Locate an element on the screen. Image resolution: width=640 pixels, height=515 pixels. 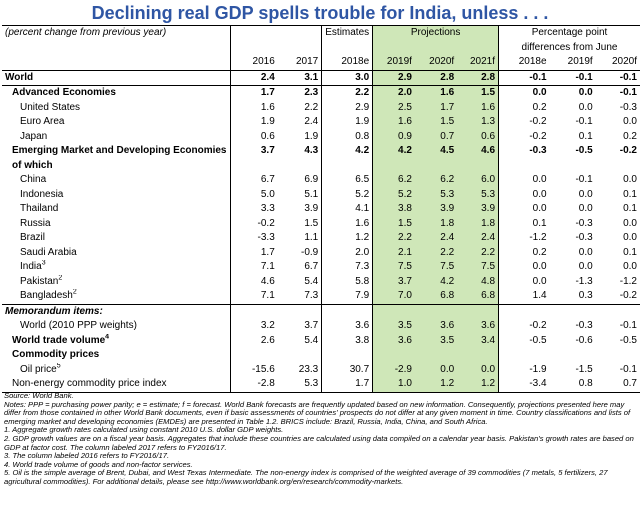
table-cell: 0.8 is located at coordinates (585, 384).